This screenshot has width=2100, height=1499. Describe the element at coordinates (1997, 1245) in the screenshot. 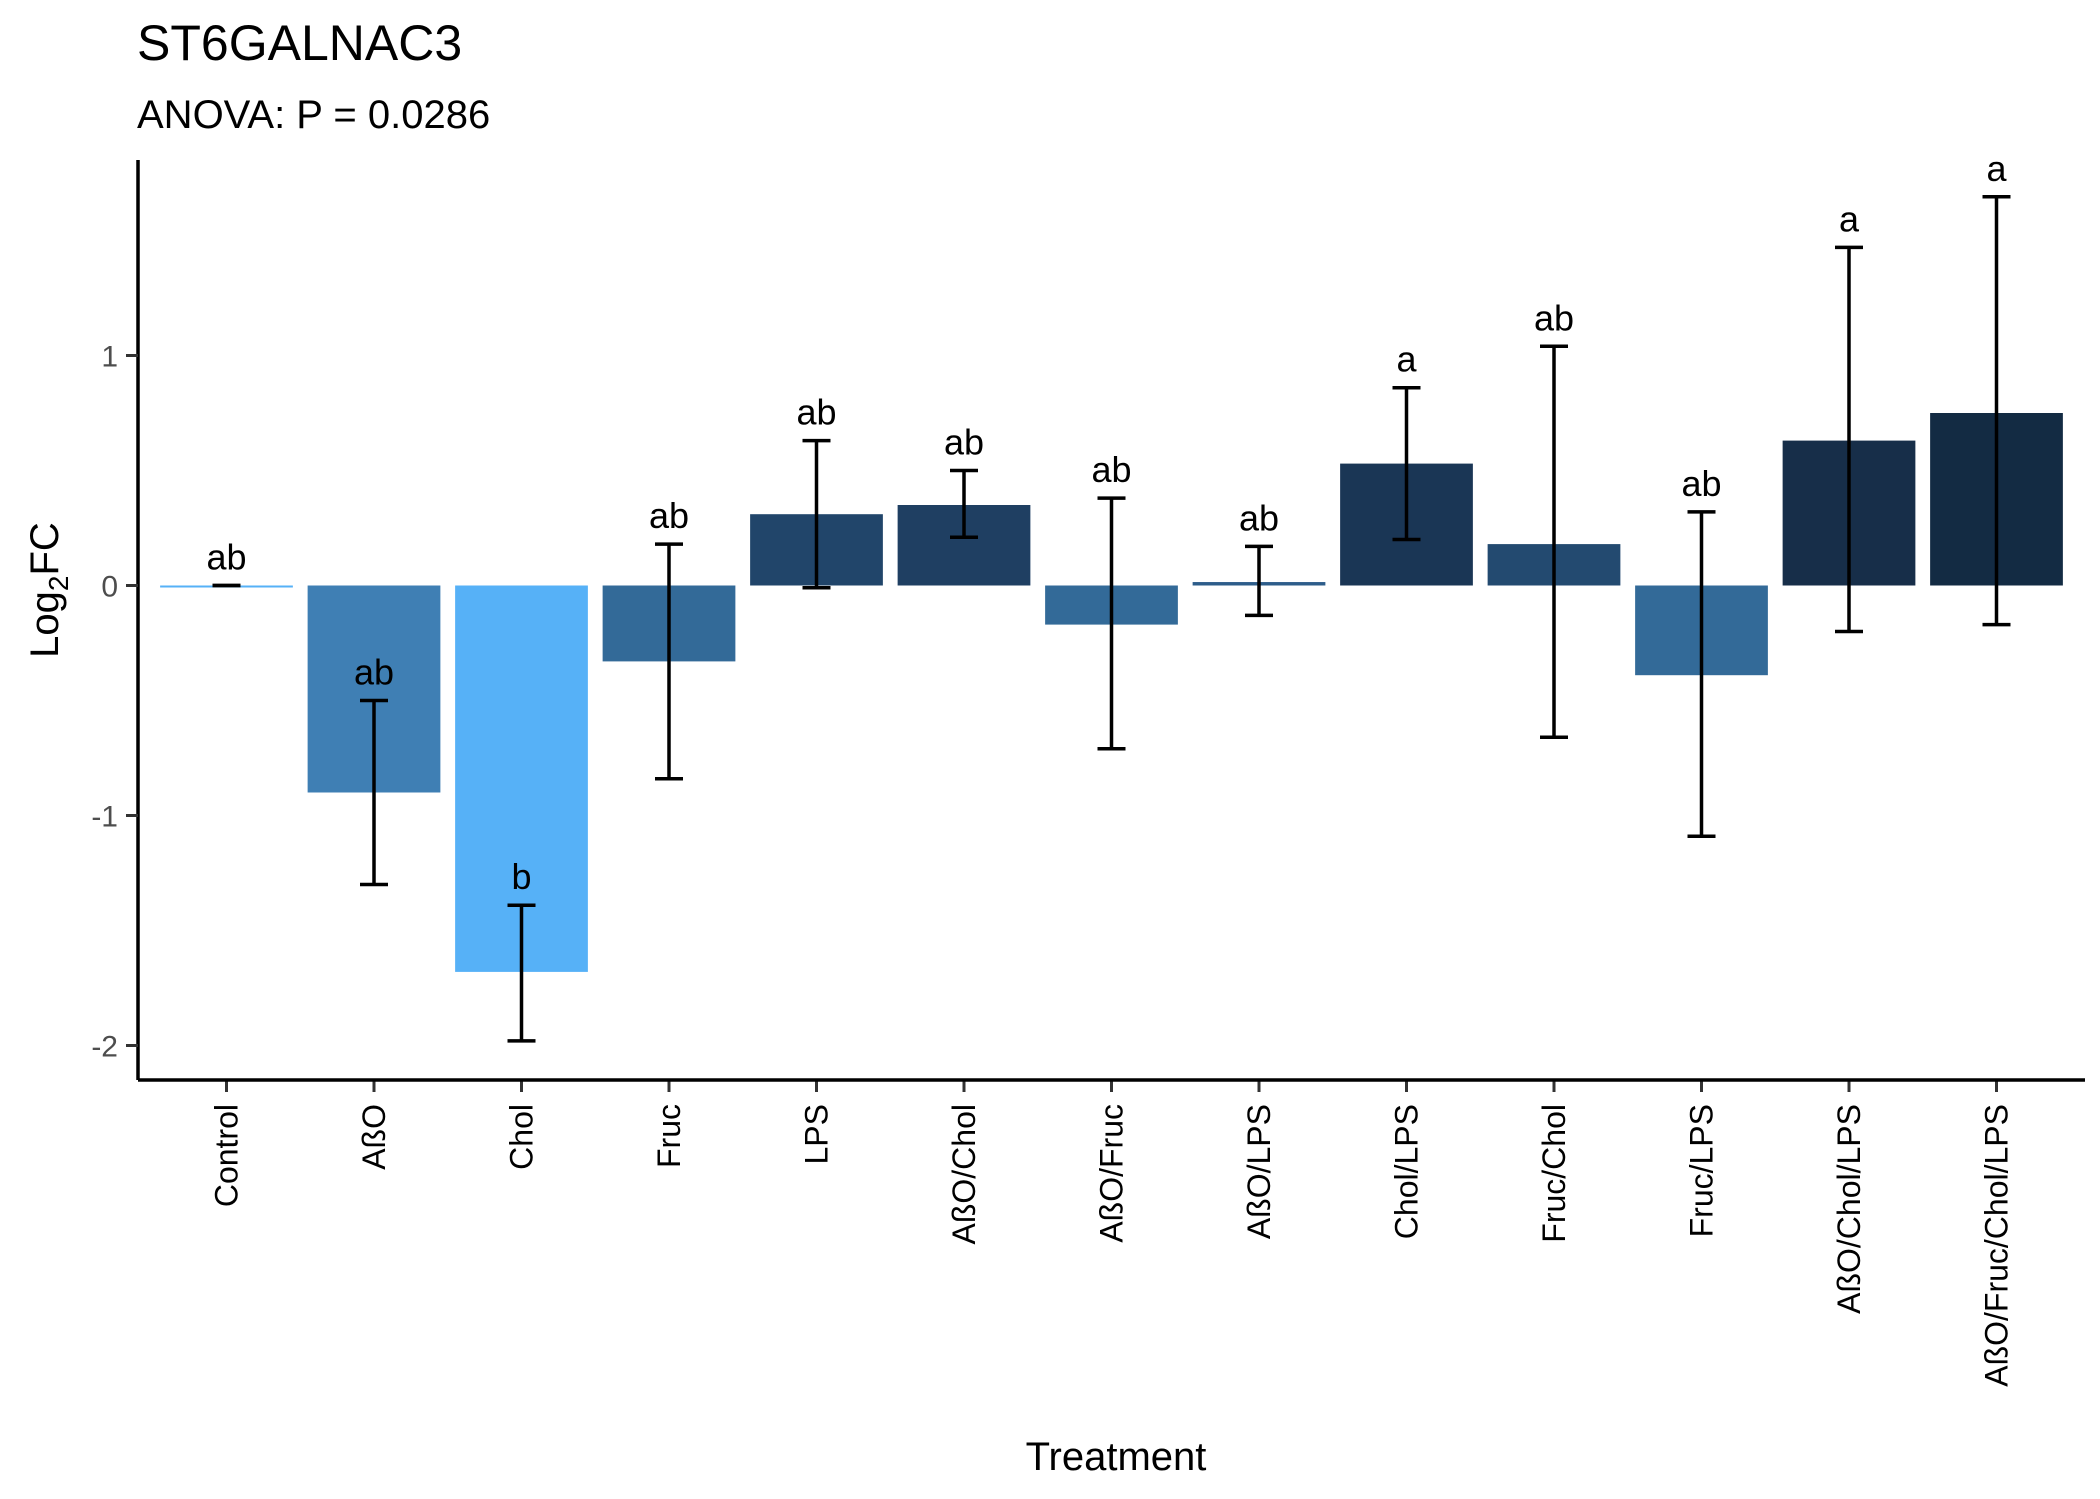

I see `x-tick-label: AßO/Fruc/Chol/LPS` at that location.